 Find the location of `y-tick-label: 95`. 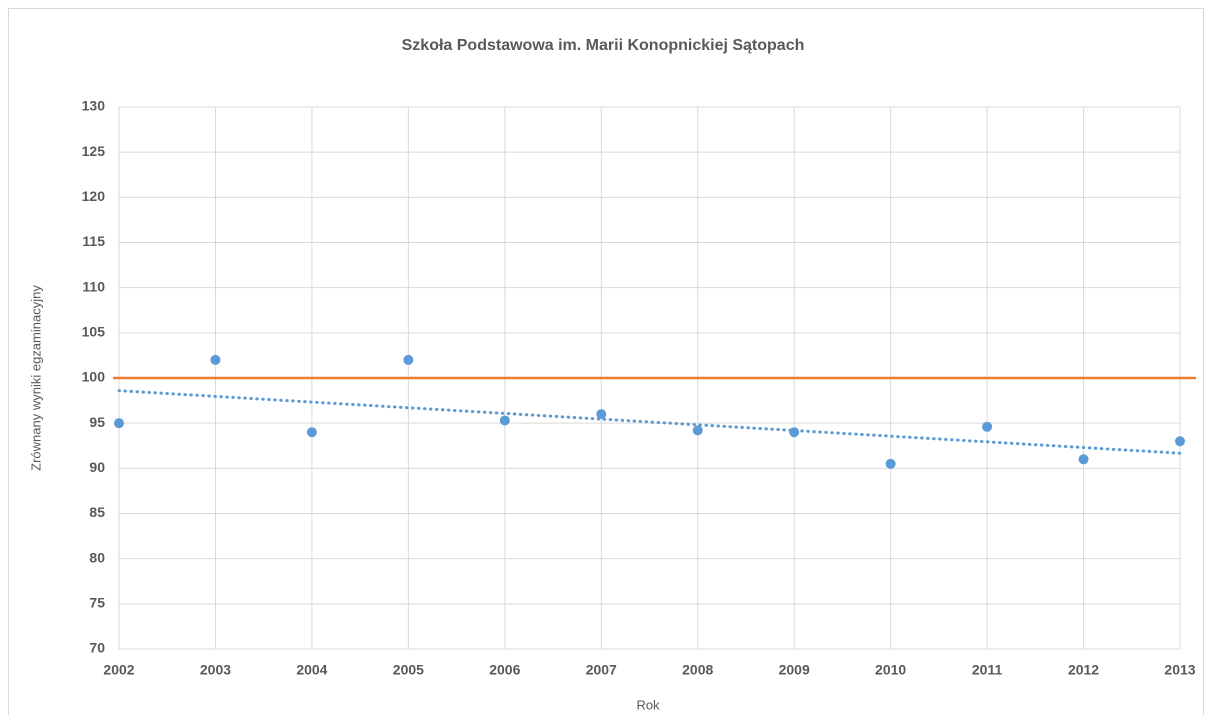

y-tick-label: 95 is located at coordinates (97, 422).